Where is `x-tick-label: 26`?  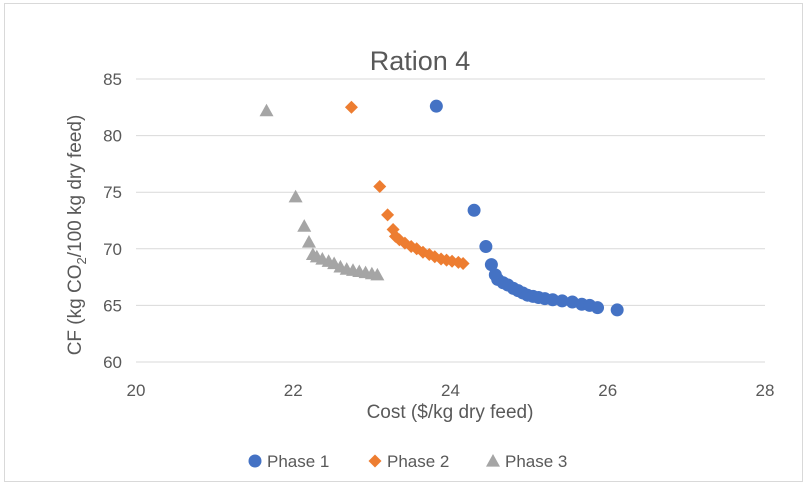
x-tick-label: 26 is located at coordinates (607, 390).